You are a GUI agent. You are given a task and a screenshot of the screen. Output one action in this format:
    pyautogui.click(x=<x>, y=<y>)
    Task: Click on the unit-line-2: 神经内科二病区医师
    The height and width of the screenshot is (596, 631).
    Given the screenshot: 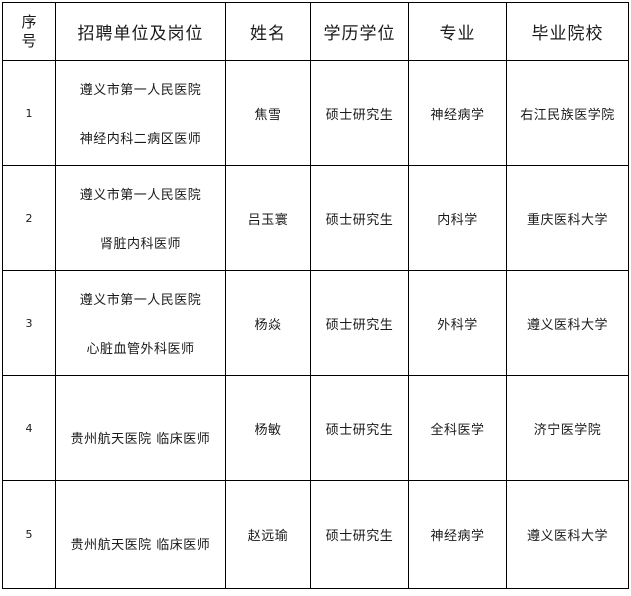 What is the action you would take?
    pyautogui.click(x=140, y=139)
    